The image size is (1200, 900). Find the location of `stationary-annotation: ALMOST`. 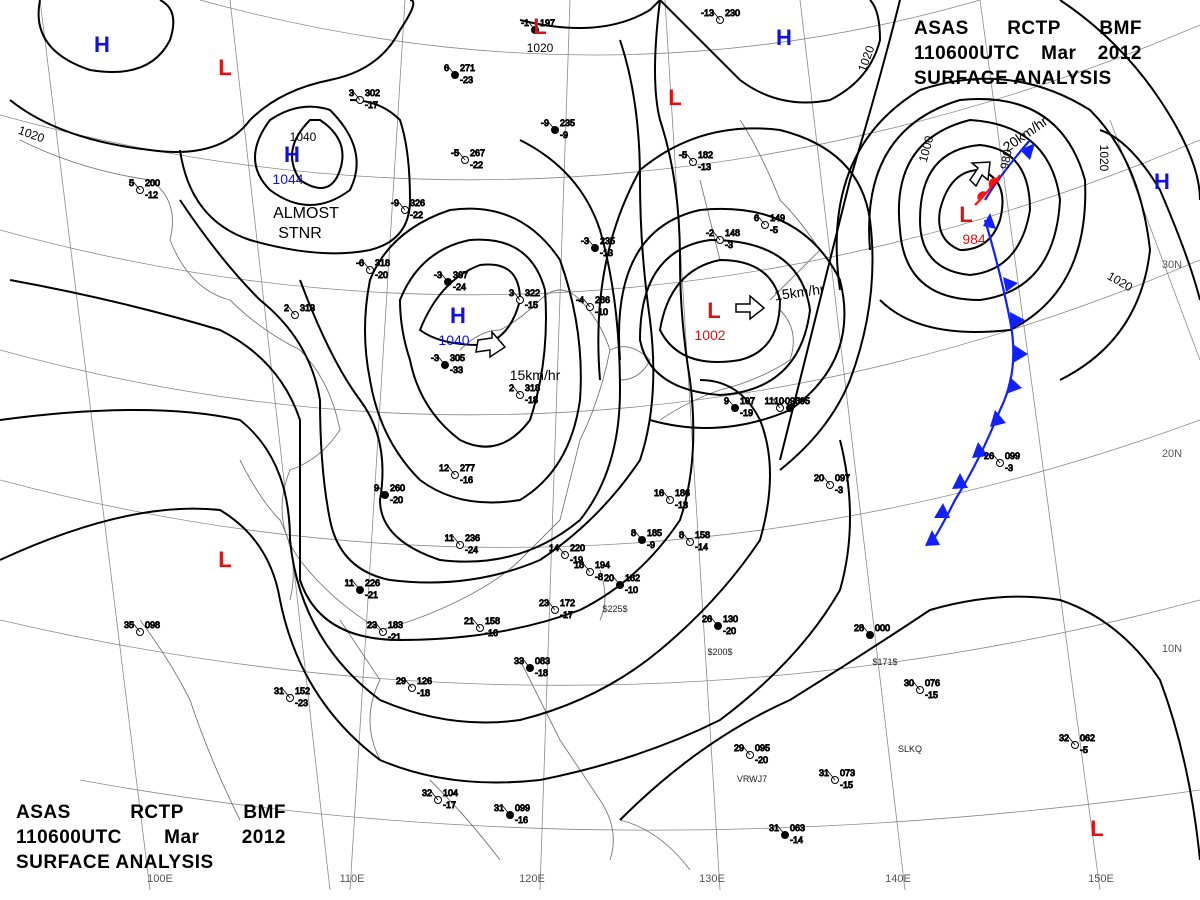

stationary-annotation: ALMOST is located at coordinates (306, 213).